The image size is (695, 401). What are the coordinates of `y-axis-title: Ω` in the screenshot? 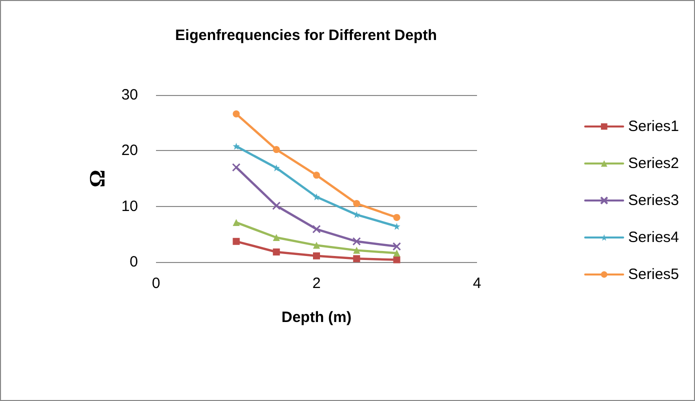 It's located at (97, 179).